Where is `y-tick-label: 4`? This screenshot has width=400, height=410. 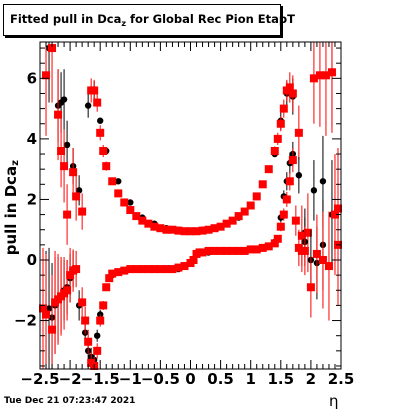 y-tick-label: 4 is located at coordinates (32, 139).